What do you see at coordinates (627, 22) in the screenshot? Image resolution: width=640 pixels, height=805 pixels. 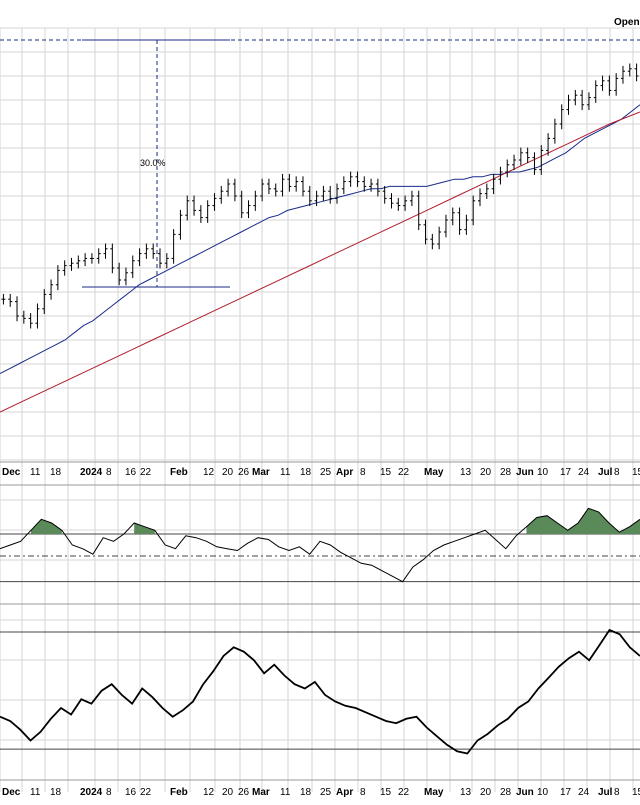 I see `header-label: Open` at bounding box center [627, 22].